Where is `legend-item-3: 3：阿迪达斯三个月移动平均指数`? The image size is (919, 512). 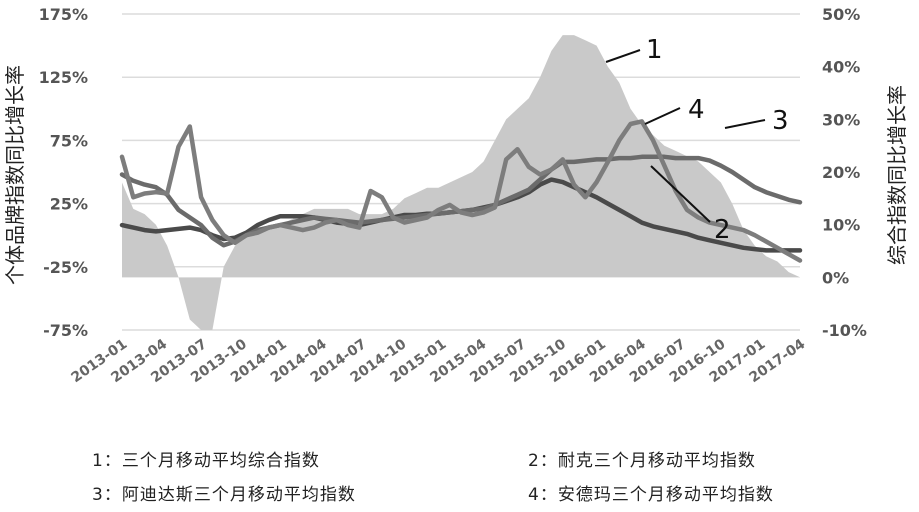
legend-item-3: 3：阿迪达斯三个月移动平均指数 is located at coordinates (224, 495).